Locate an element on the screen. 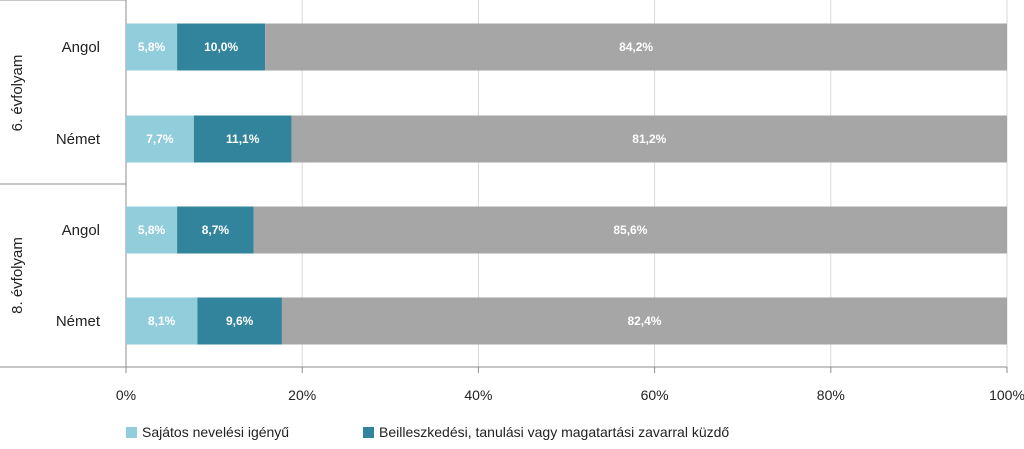  data-label: 85,6% is located at coordinates (630, 230).